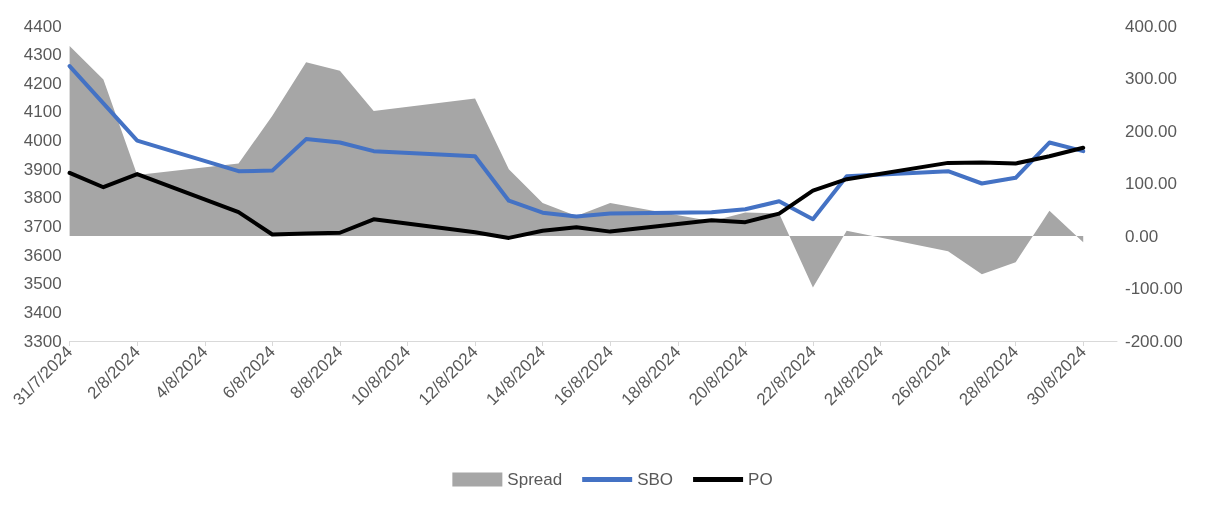 The image size is (1225, 506). I want to click on y-tick-label: 3400, so click(42, 312).